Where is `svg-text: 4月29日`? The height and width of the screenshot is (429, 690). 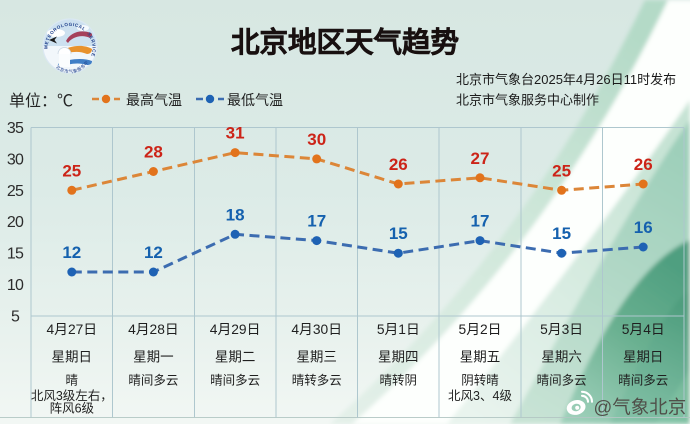 svg-text: 4月29日 is located at coordinates (235, 329).